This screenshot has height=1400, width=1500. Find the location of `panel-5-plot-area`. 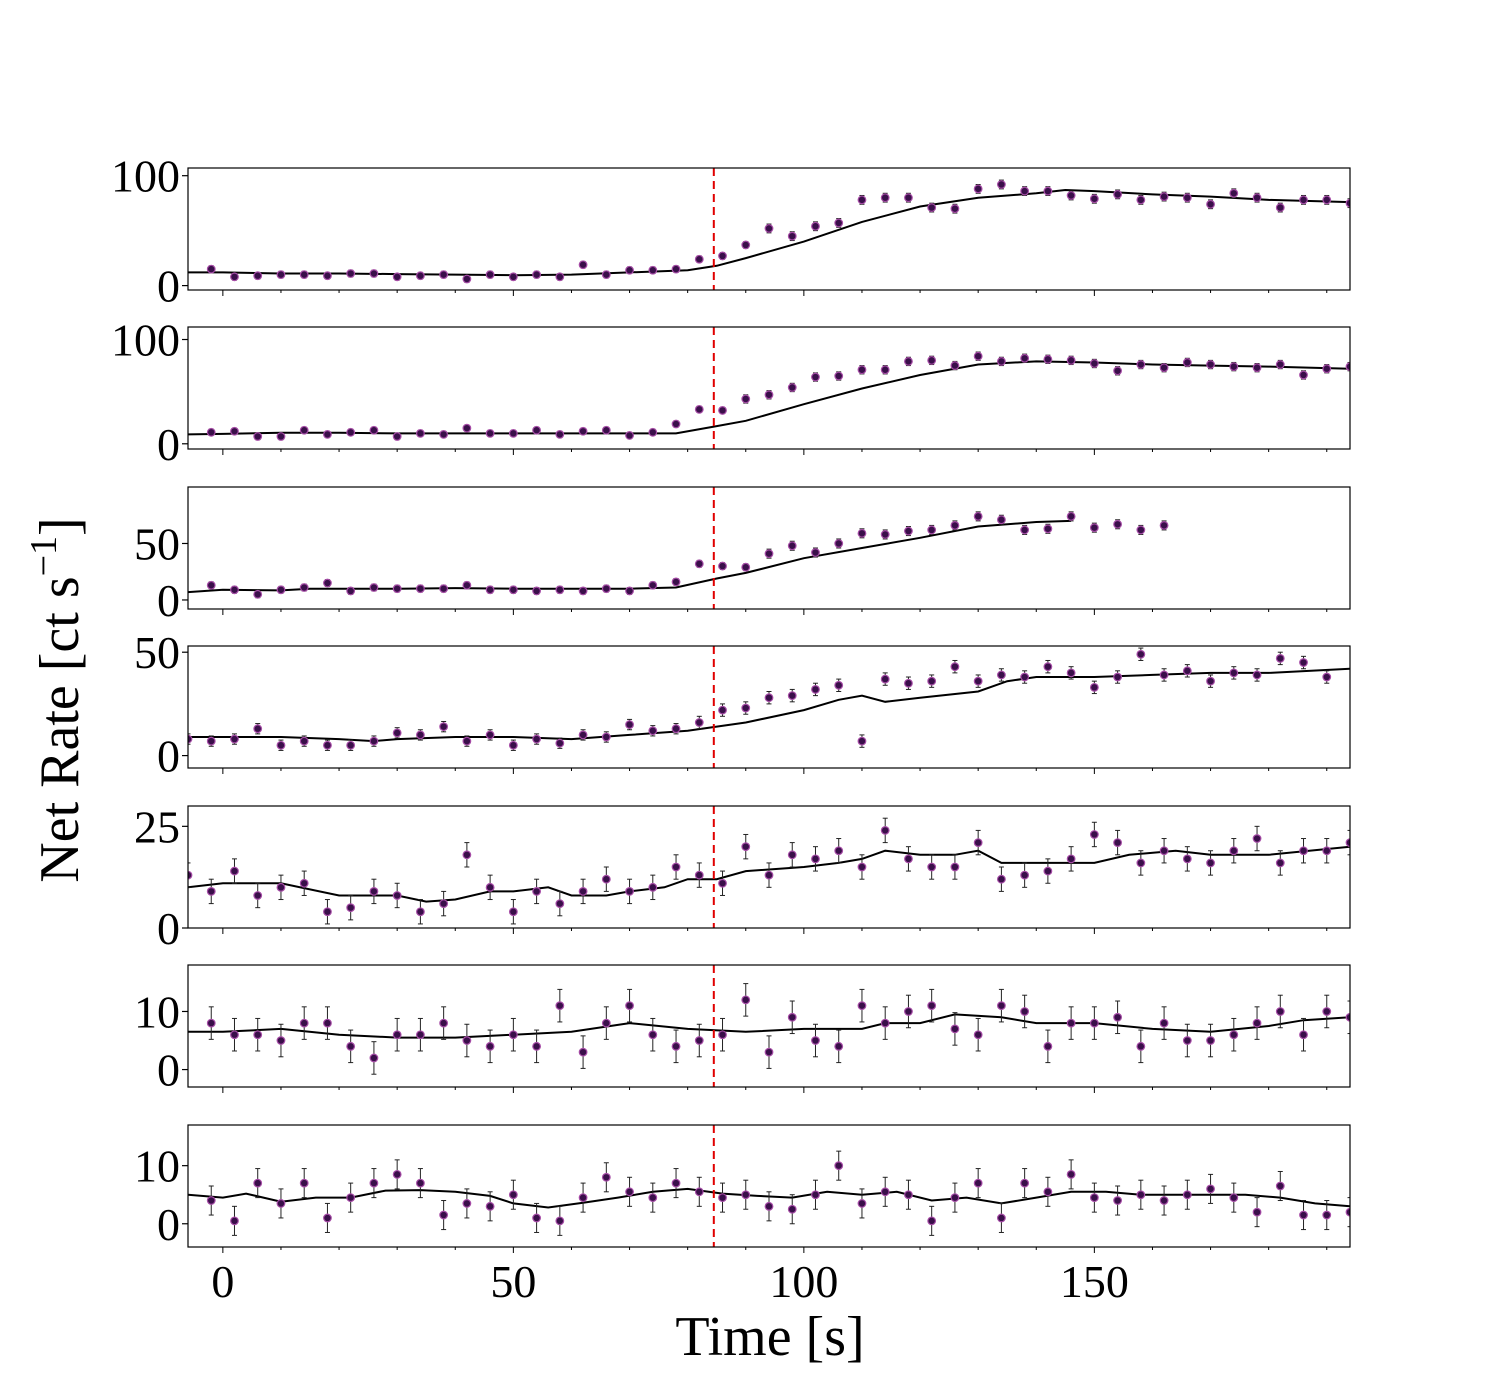

panel-5-plot-area is located at coordinates (769, 871).